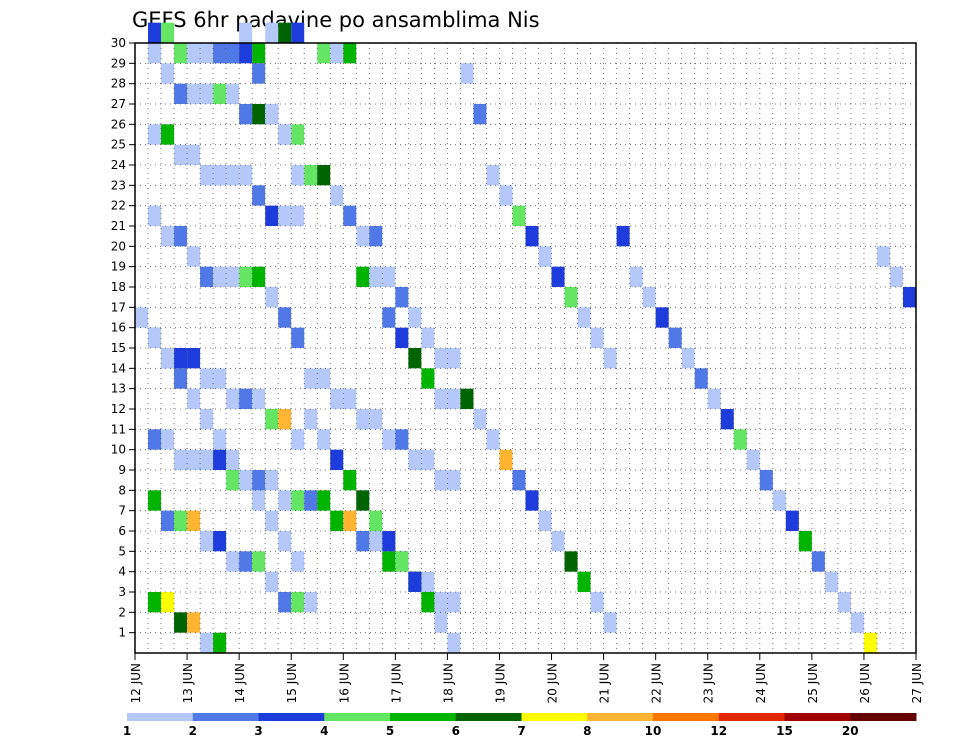  Describe the element at coordinates (324, 731) in the screenshot. I see `colorbar-label: 4` at that location.